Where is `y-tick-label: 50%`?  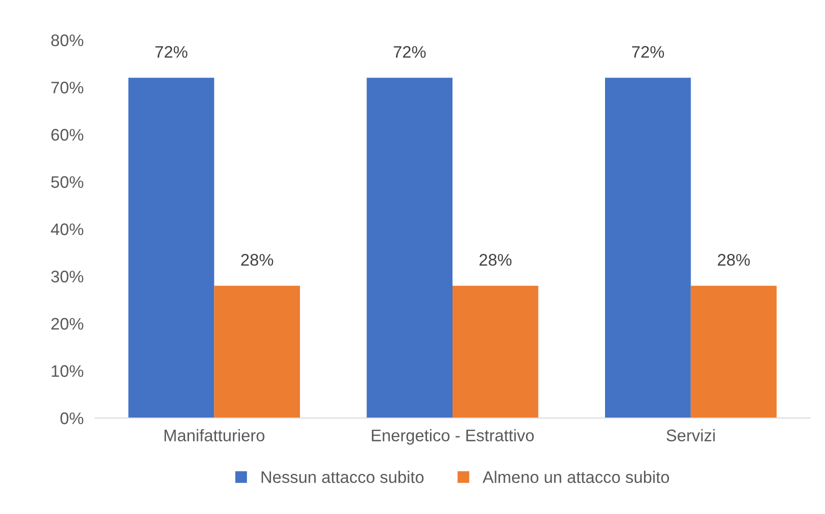 y-tick-label: 50% is located at coordinates (67, 182).